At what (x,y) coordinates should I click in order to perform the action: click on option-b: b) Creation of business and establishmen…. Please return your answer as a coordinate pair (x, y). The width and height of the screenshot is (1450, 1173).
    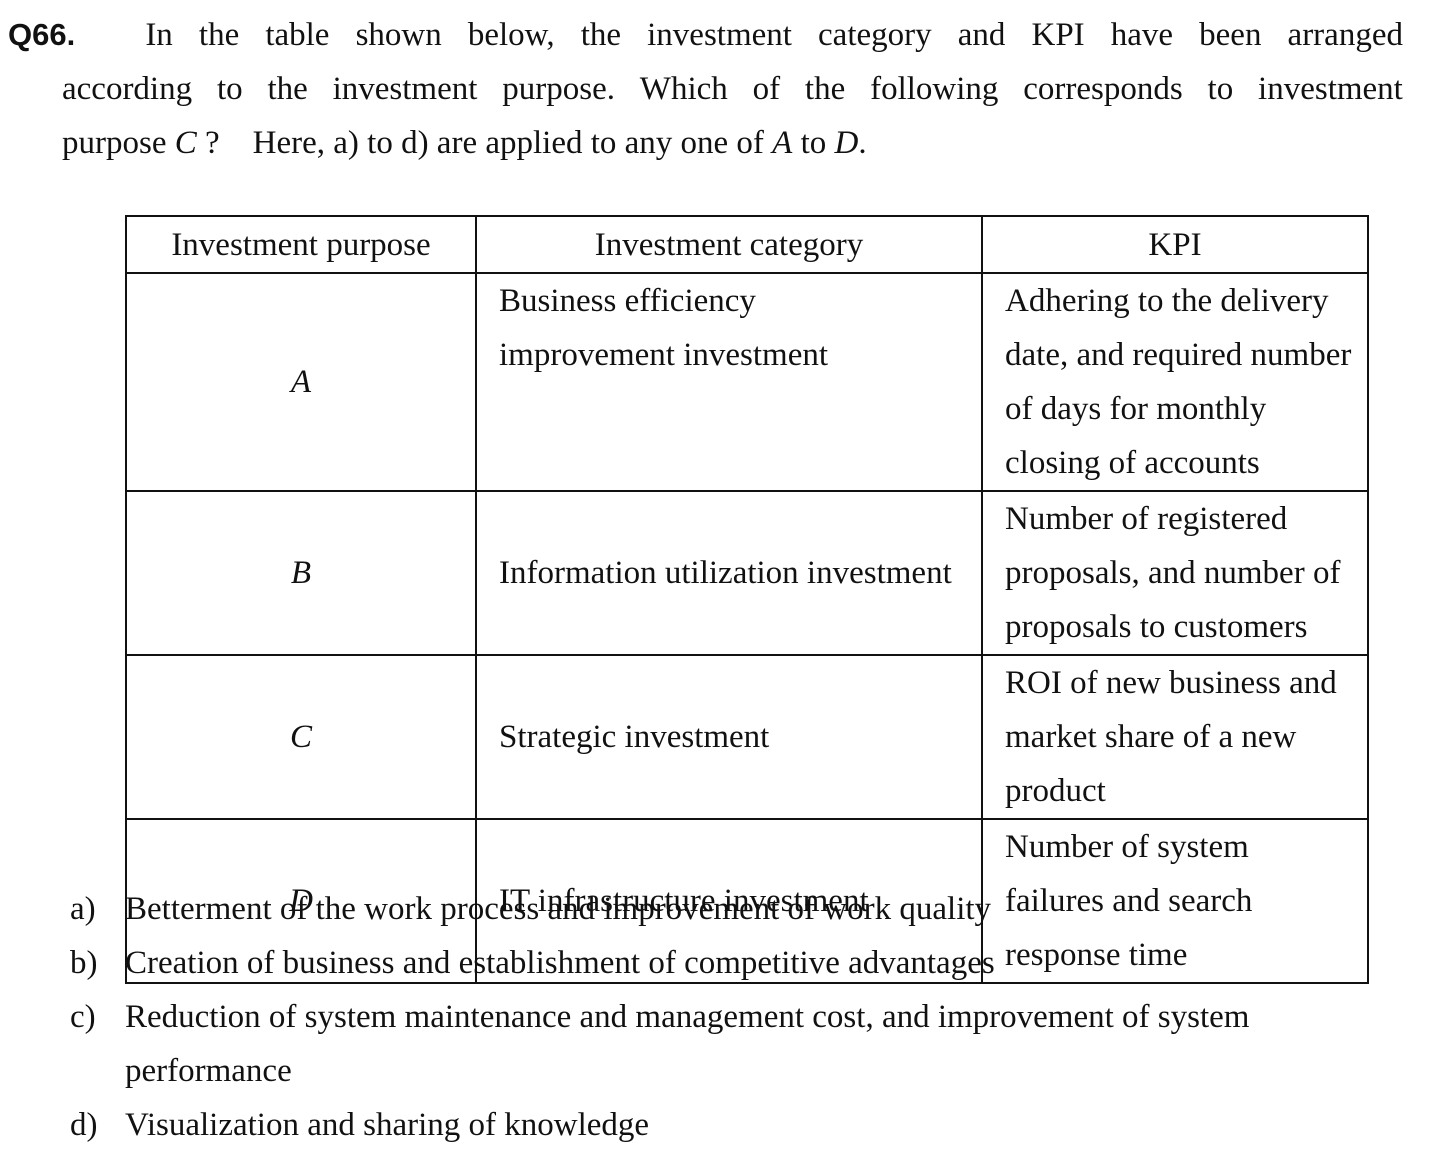
    Looking at the image, I should click on (720, 963).